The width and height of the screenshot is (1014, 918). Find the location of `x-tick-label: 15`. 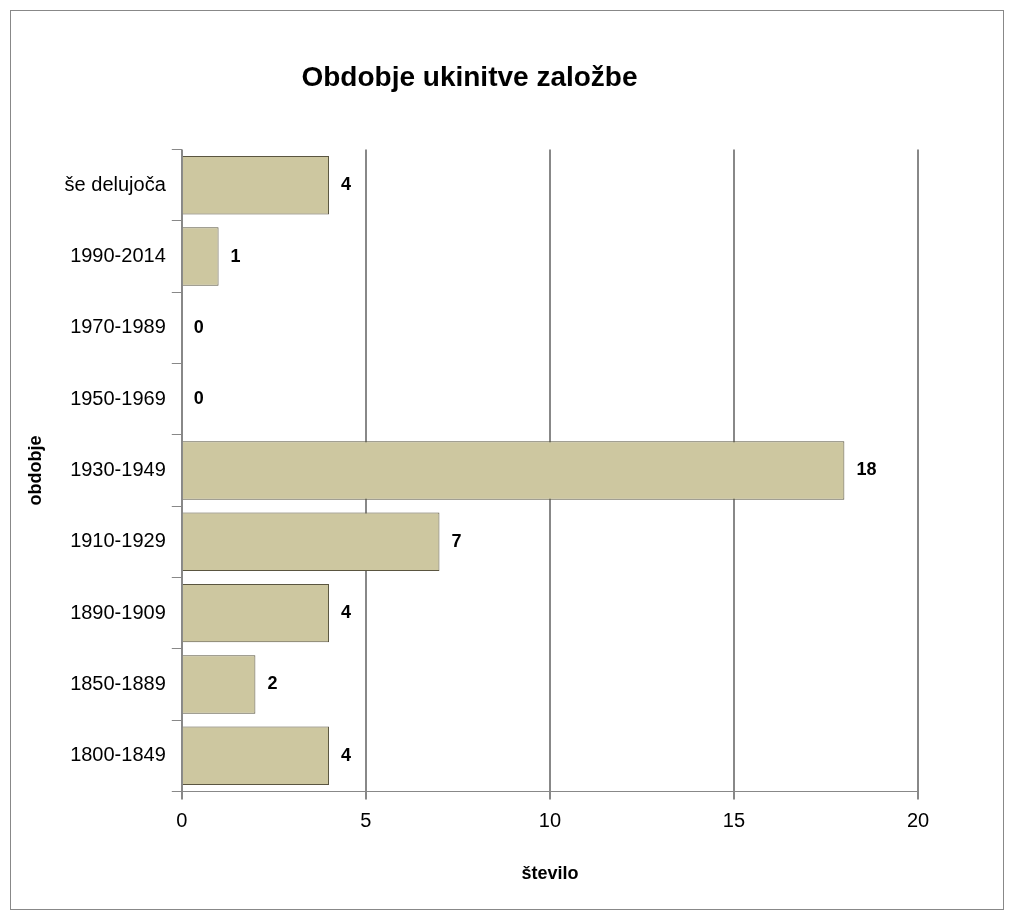

x-tick-label: 15 is located at coordinates (734, 819).